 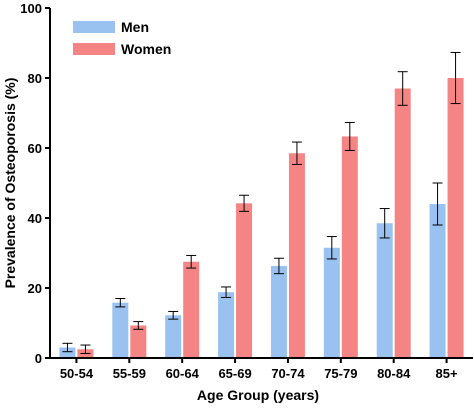 I want to click on y-tick-label: 20, so click(x=35, y=288).